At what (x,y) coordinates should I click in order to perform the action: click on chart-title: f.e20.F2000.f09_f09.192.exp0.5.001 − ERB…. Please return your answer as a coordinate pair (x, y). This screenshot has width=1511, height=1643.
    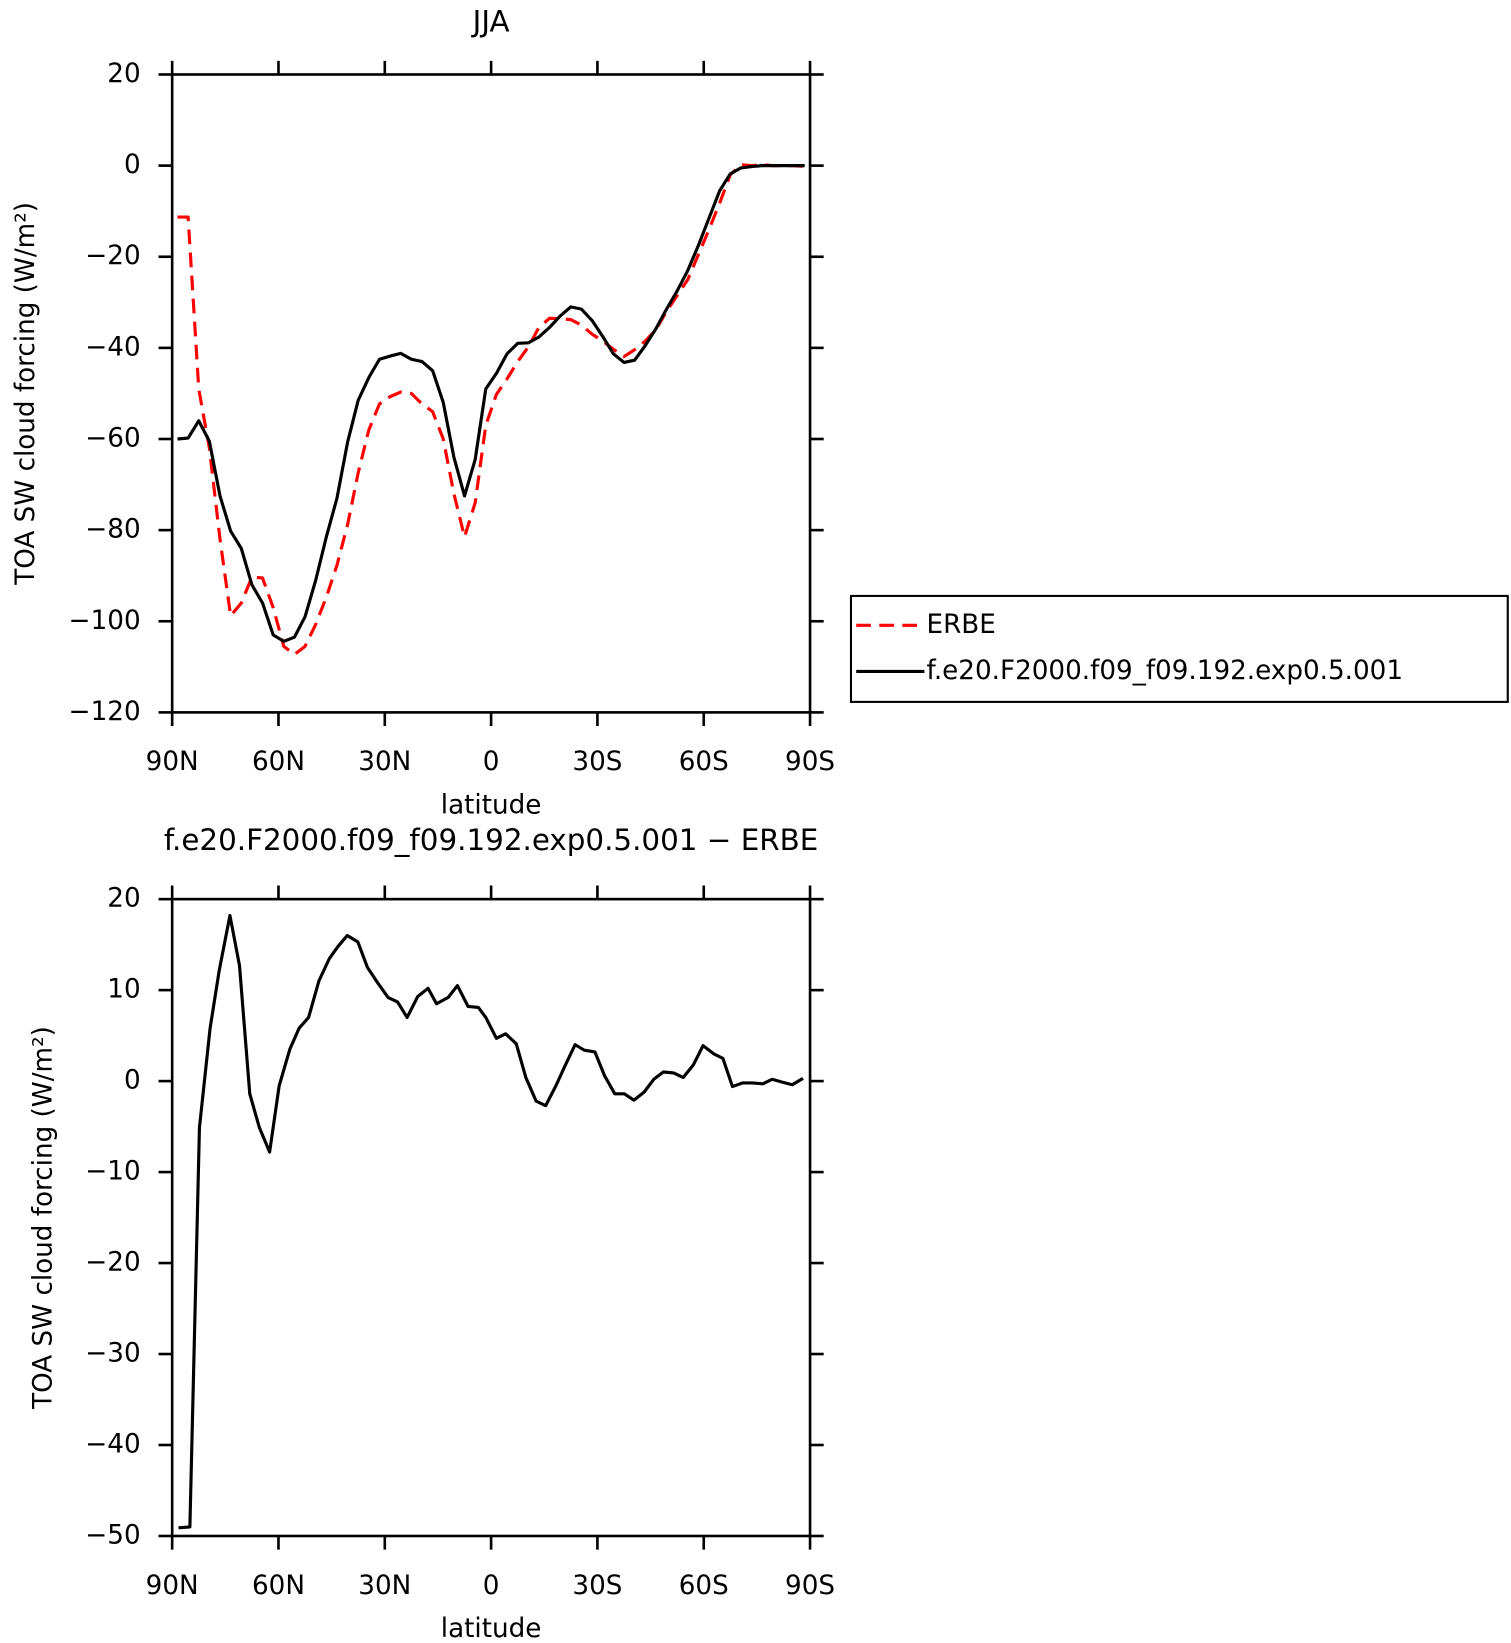
    Looking at the image, I should click on (491, 840).